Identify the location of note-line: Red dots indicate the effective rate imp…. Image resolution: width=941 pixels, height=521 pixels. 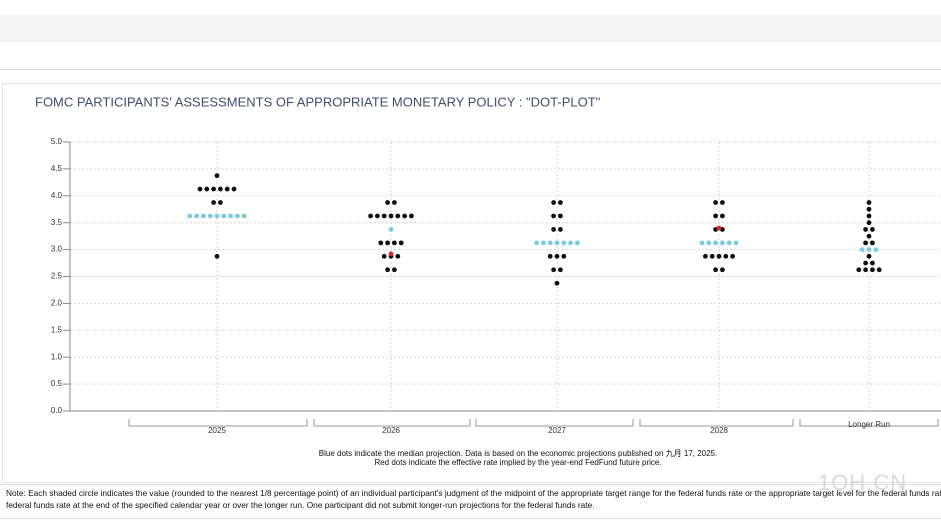
(518, 462).